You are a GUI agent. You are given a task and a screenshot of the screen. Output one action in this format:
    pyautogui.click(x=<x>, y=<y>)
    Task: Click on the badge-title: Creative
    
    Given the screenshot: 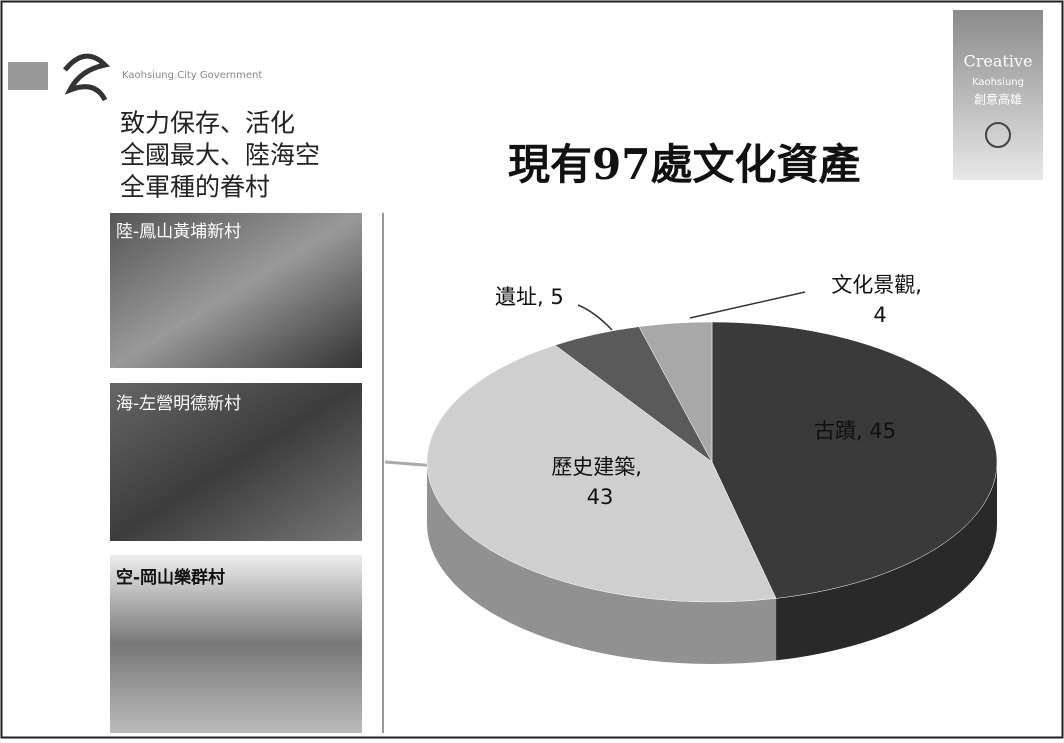 What is the action you would take?
    pyautogui.click(x=998, y=61)
    